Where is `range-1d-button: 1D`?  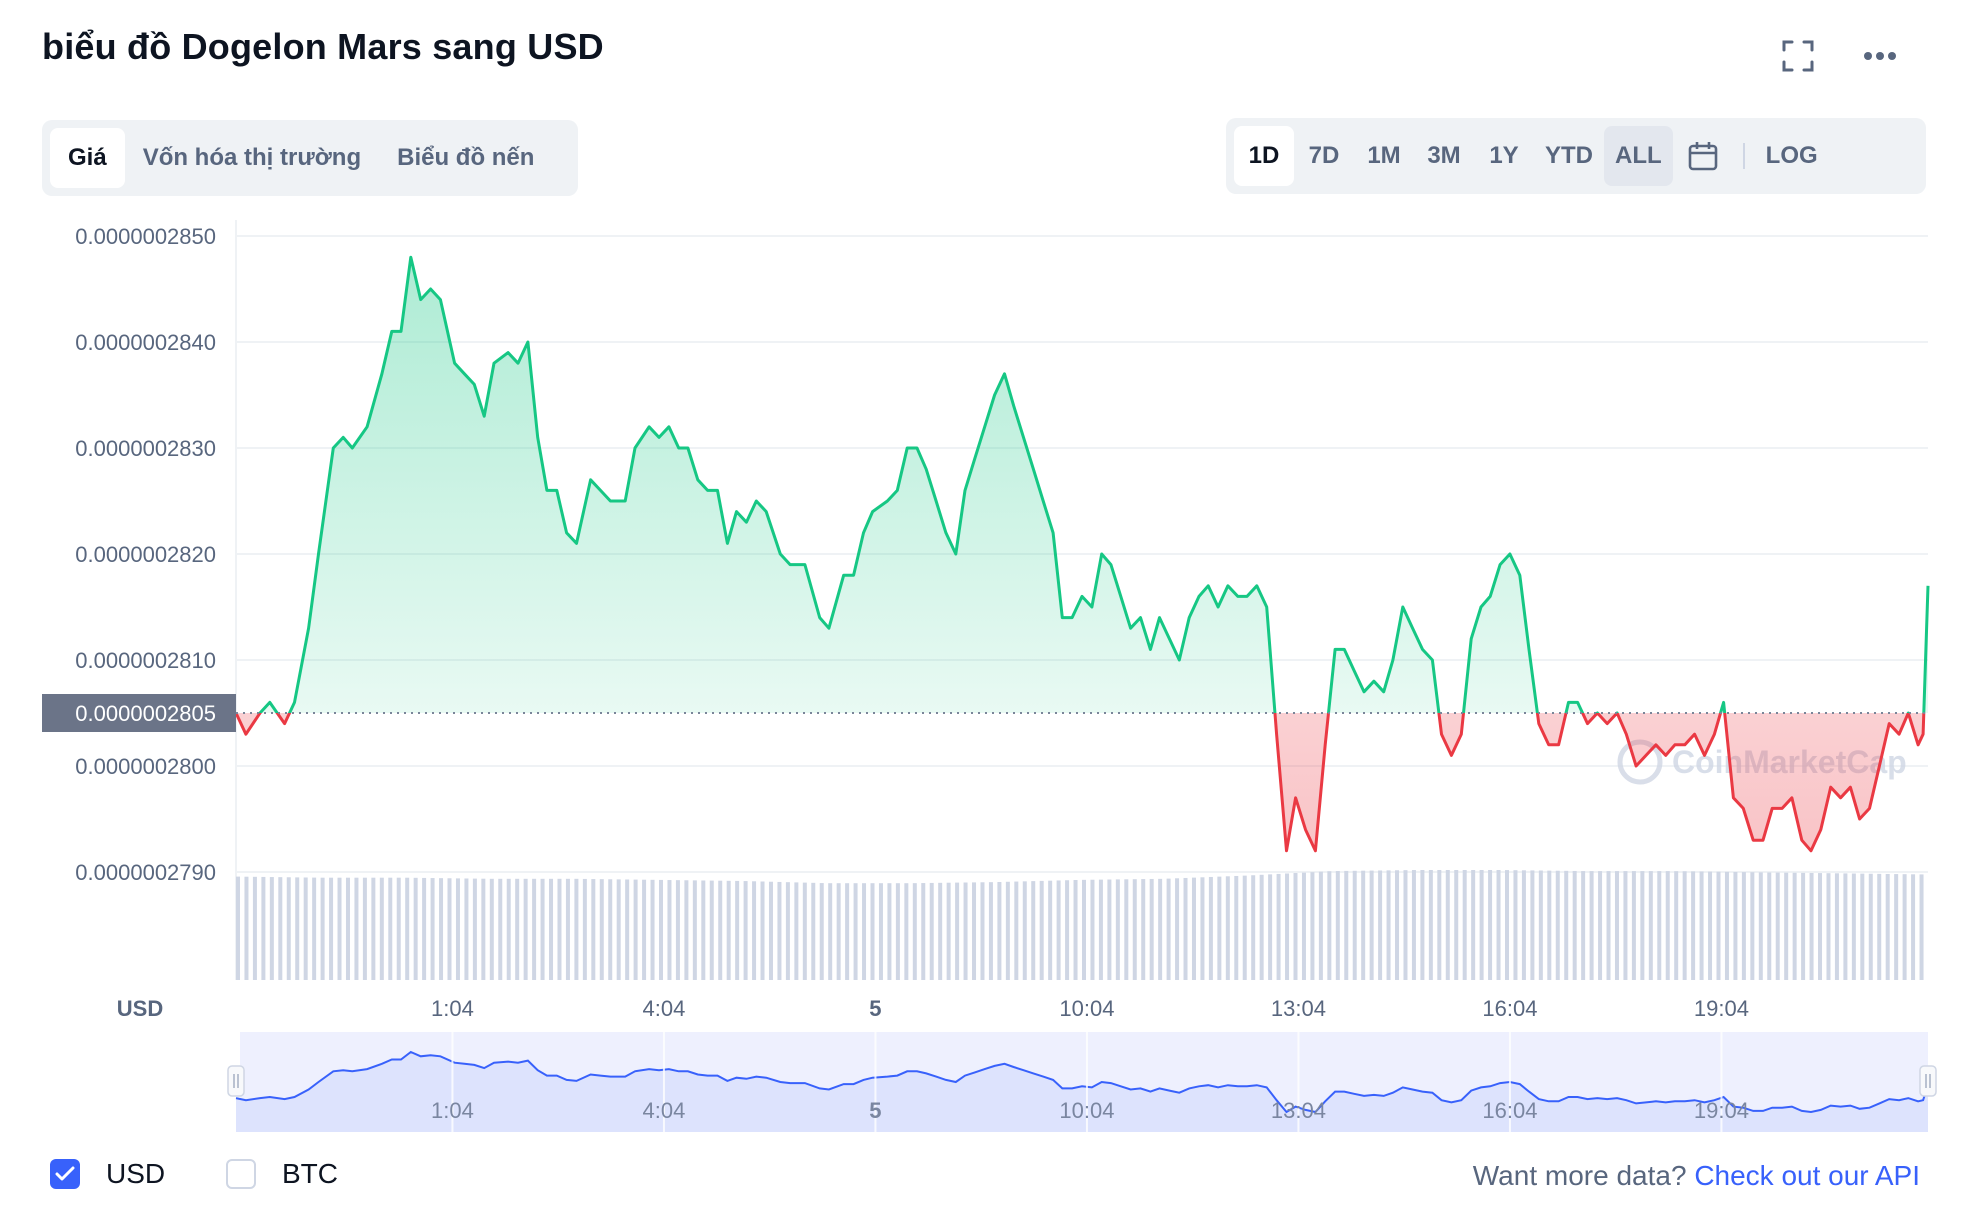
range-1d-button: 1D is located at coordinates (1264, 156).